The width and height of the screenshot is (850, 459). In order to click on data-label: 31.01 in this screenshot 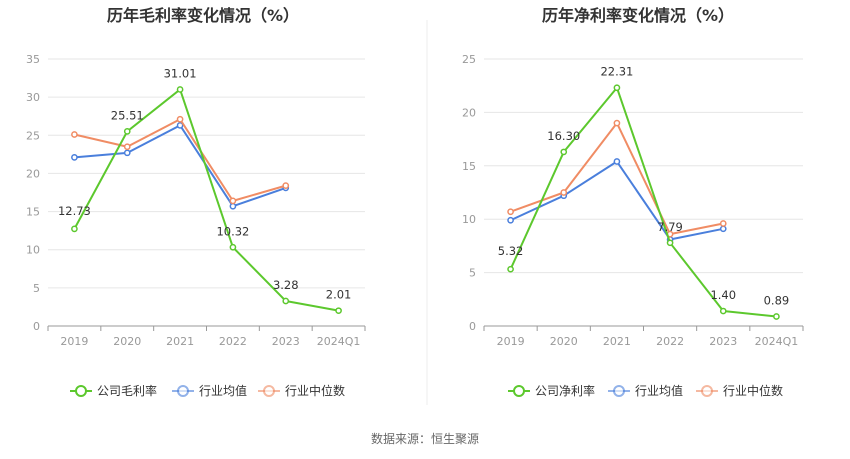, I will do `click(180, 73)`.